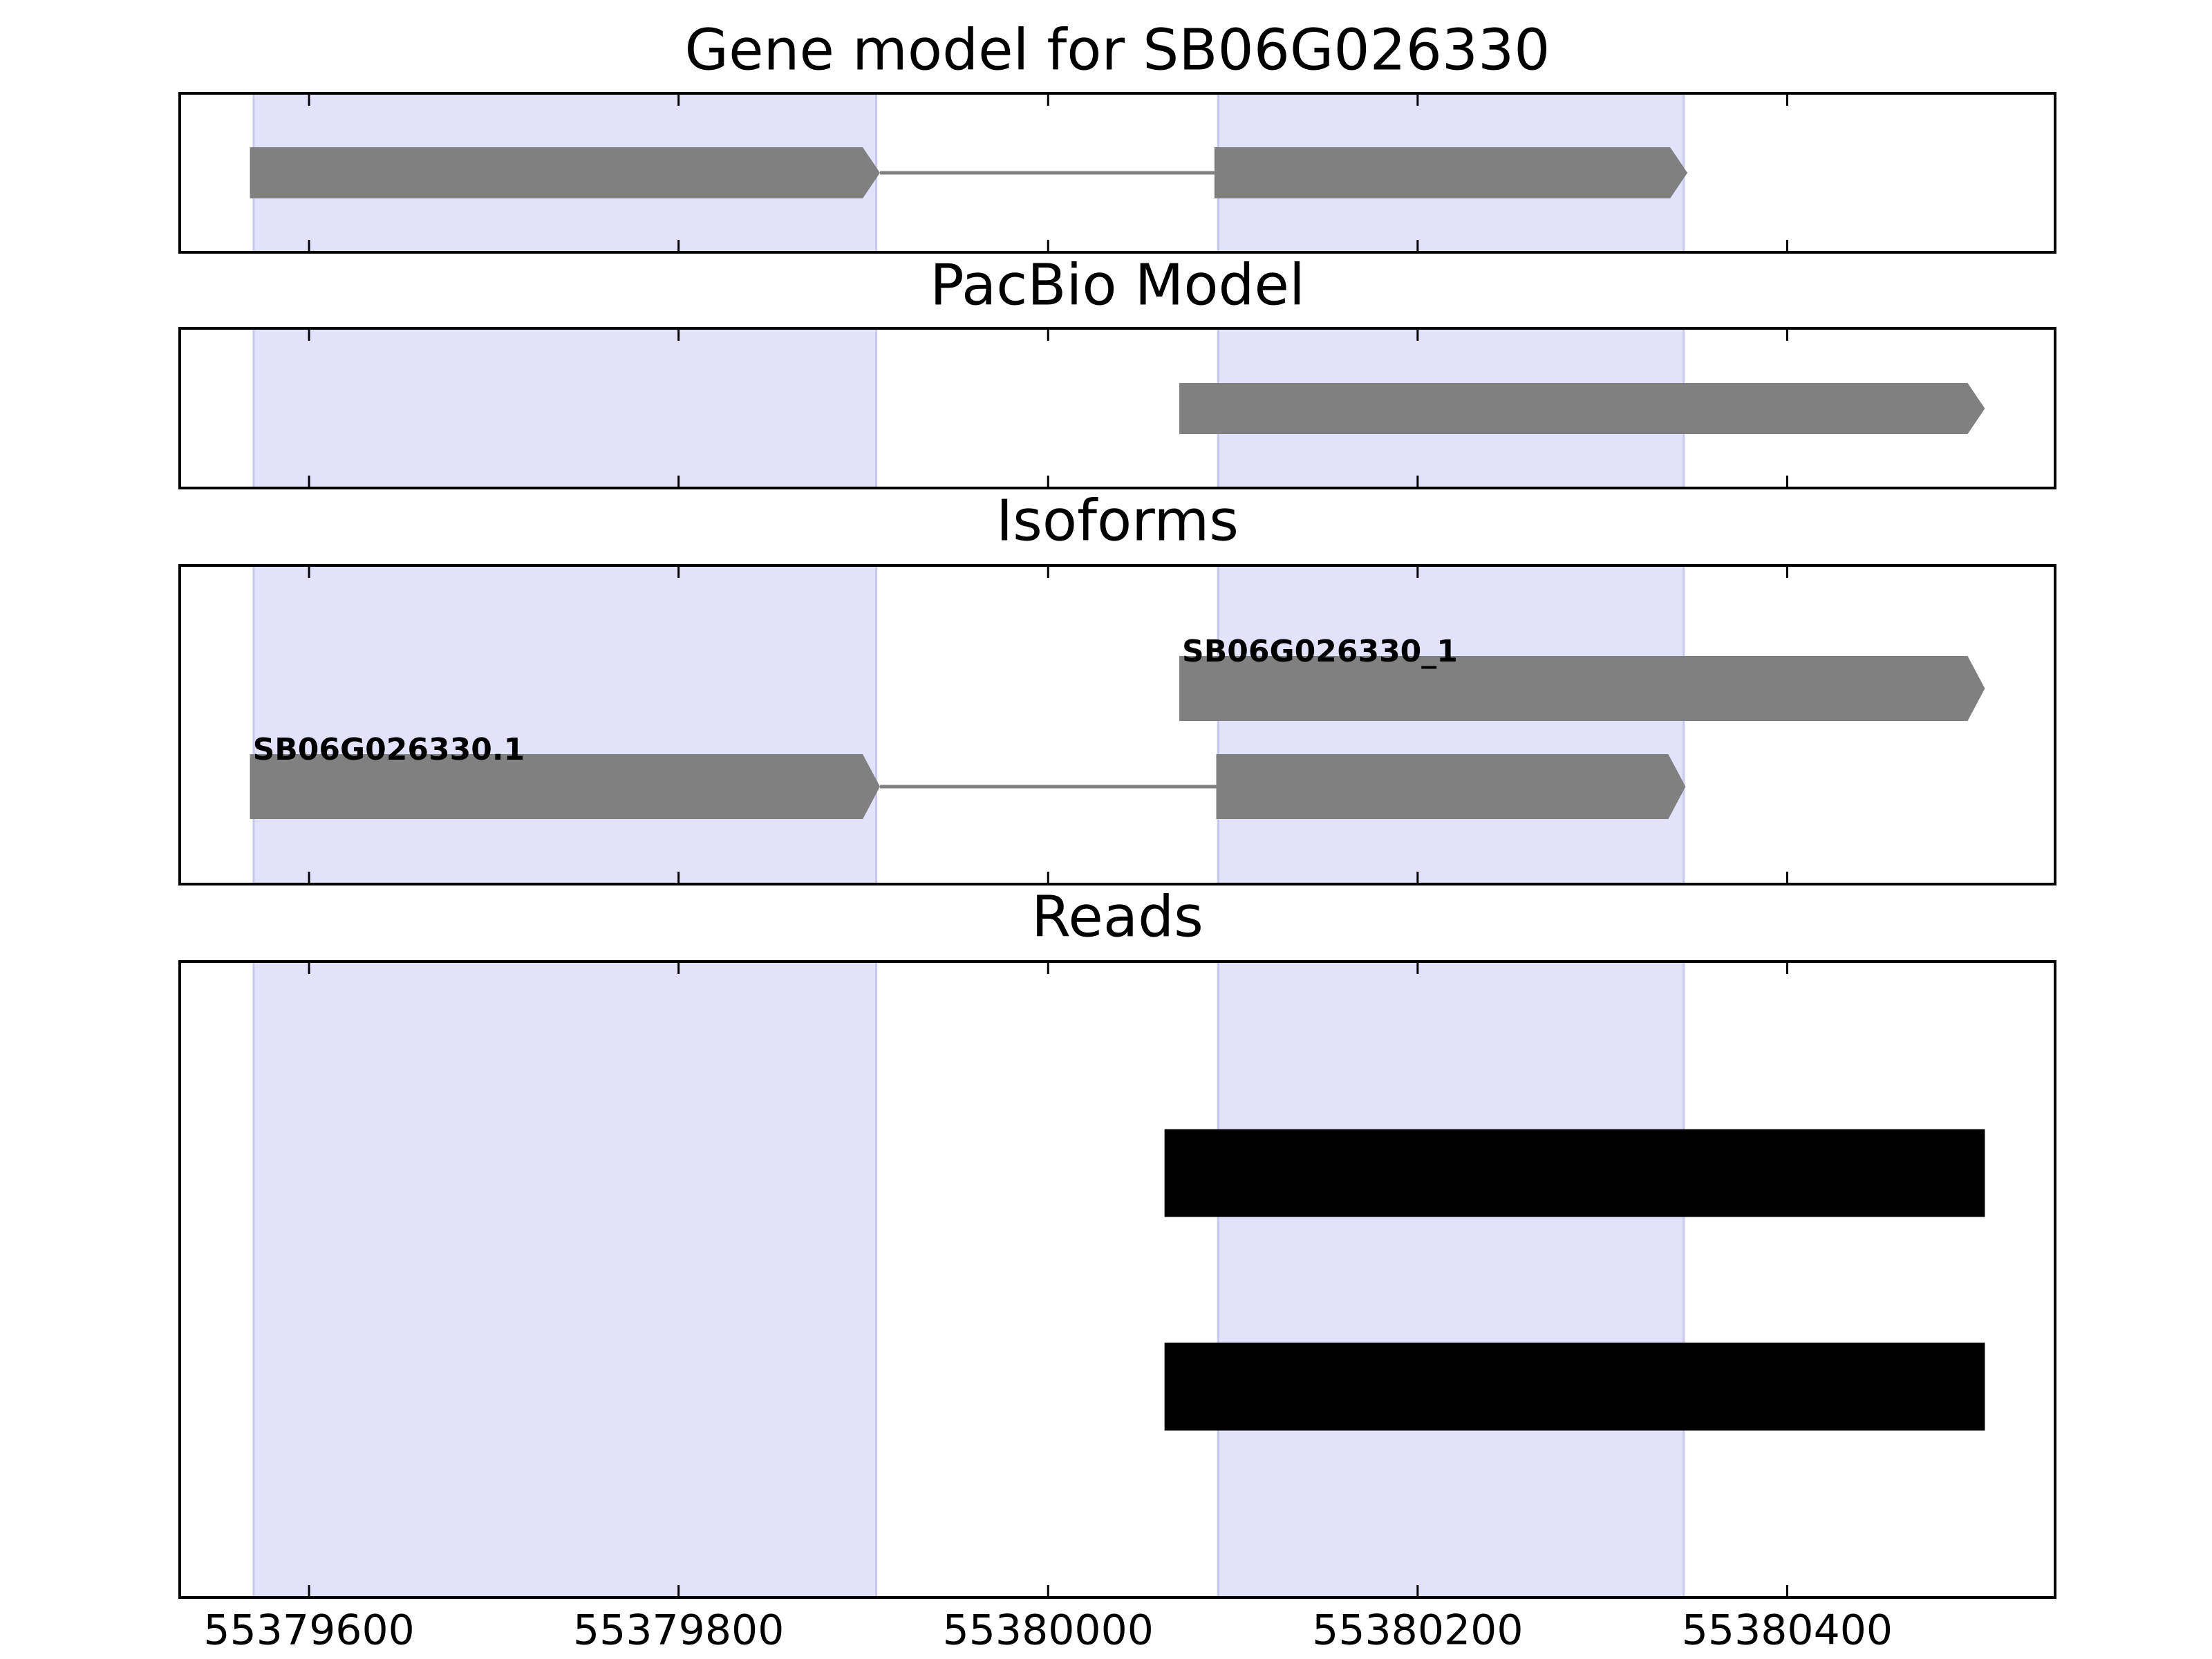  Describe the element at coordinates (308, 1630) in the screenshot. I see `x-tick-label: 55379600` at that location.